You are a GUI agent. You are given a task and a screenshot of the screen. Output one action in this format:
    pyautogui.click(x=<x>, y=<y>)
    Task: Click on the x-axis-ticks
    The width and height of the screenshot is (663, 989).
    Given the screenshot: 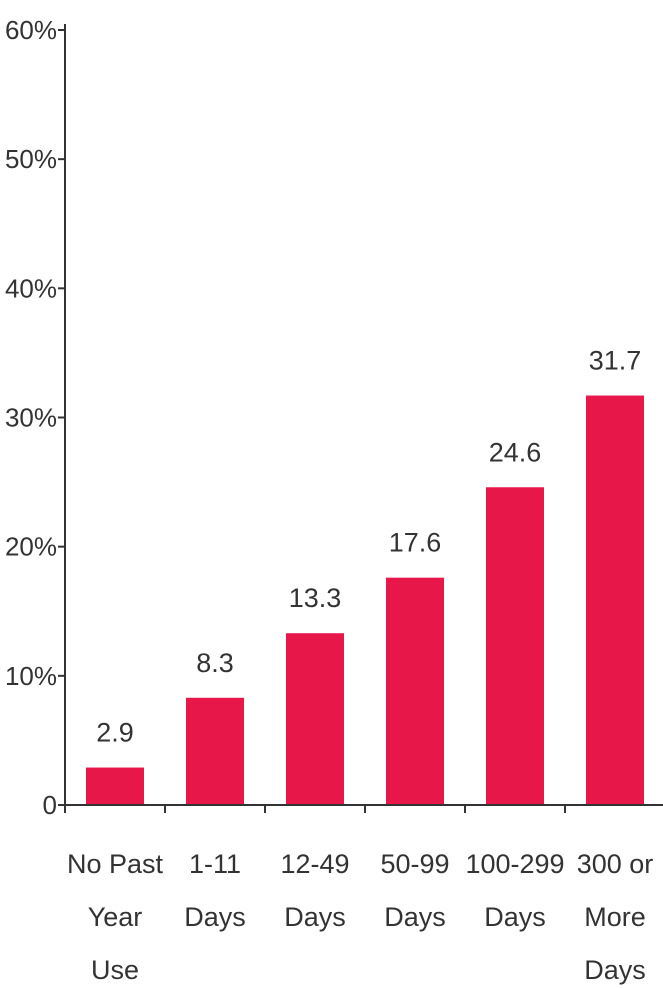 What is the action you would take?
    pyautogui.click(x=315, y=809)
    